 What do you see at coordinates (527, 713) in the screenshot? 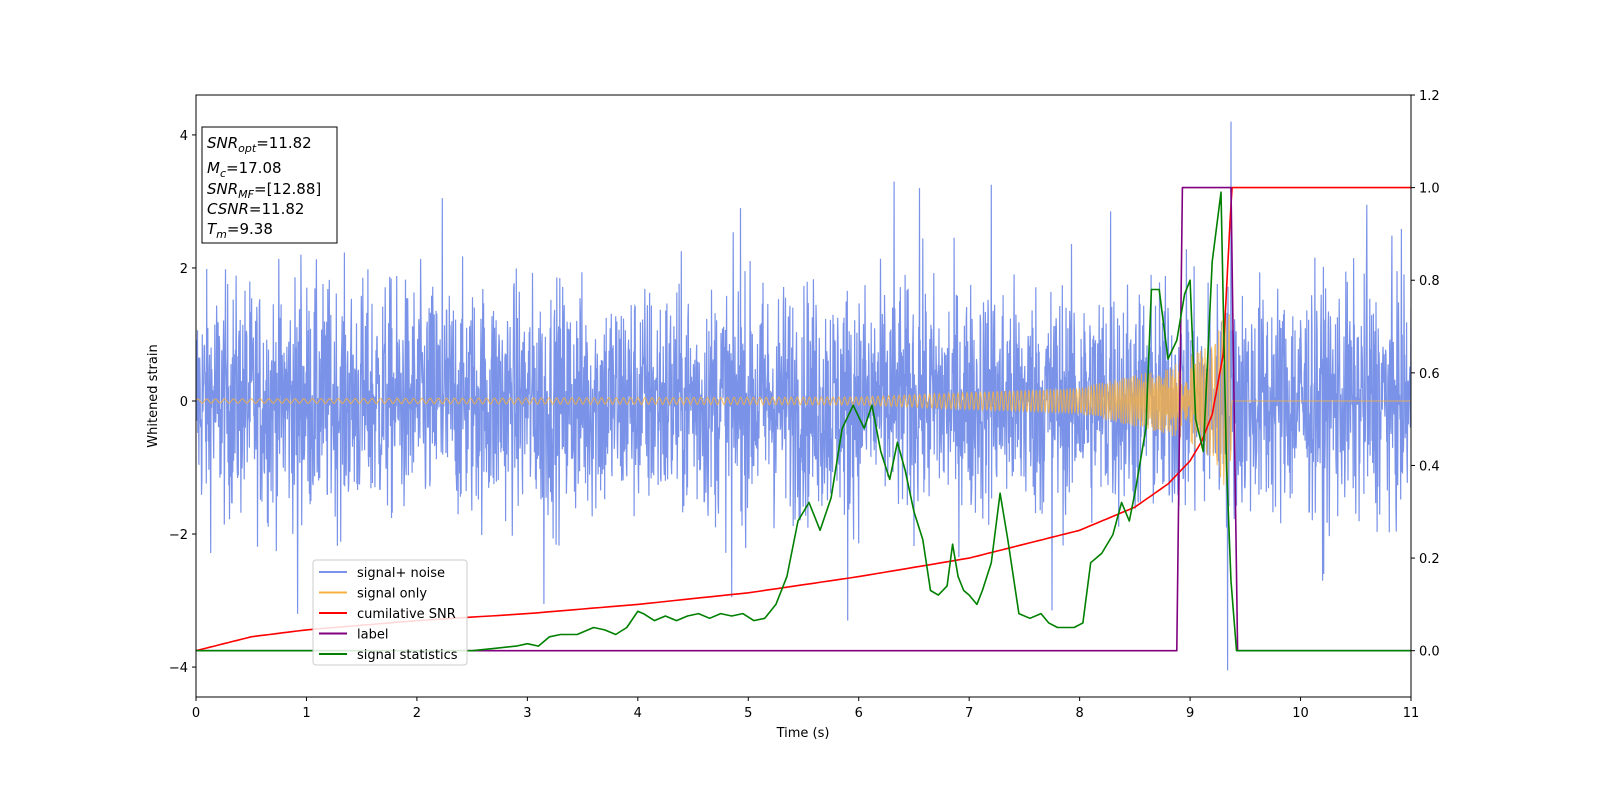
I see `x-tick-label: 3` at bounding box center [527, 713].